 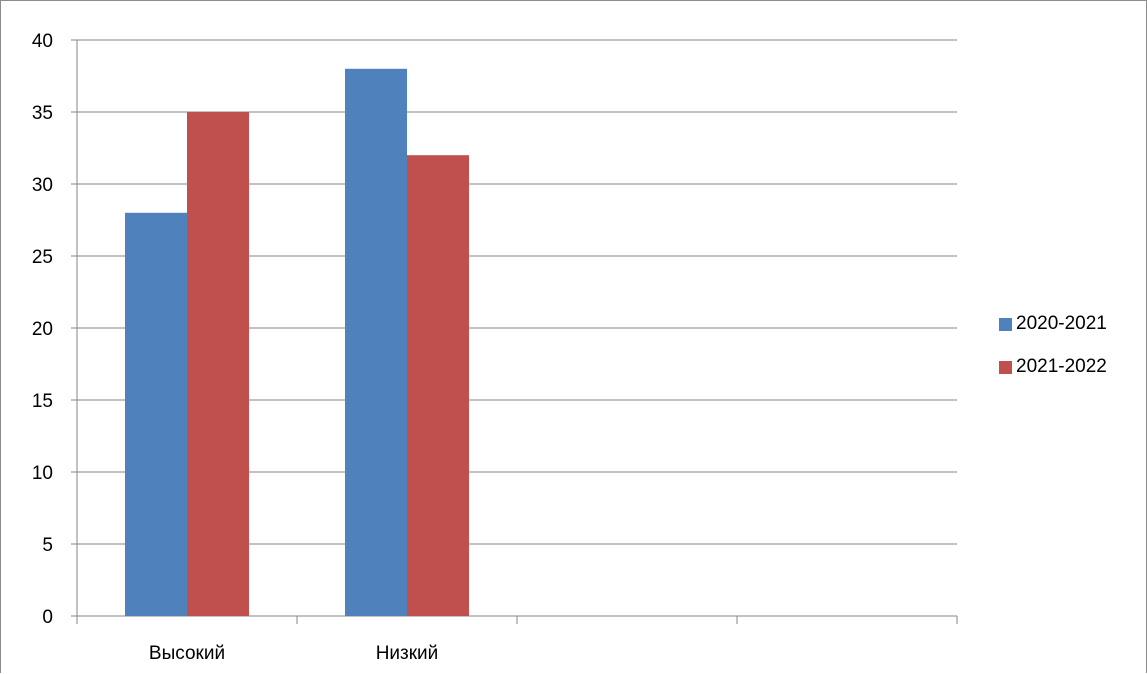 I want to click on legend: 2020-2021 2021-2022, so click(x=1053, y=356).